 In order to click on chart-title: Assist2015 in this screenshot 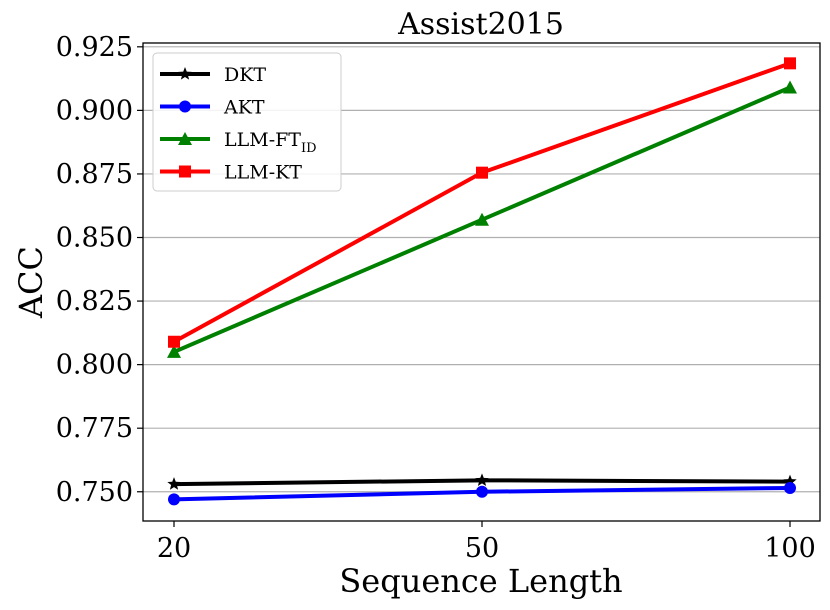, I will do `click(480, 24)`.